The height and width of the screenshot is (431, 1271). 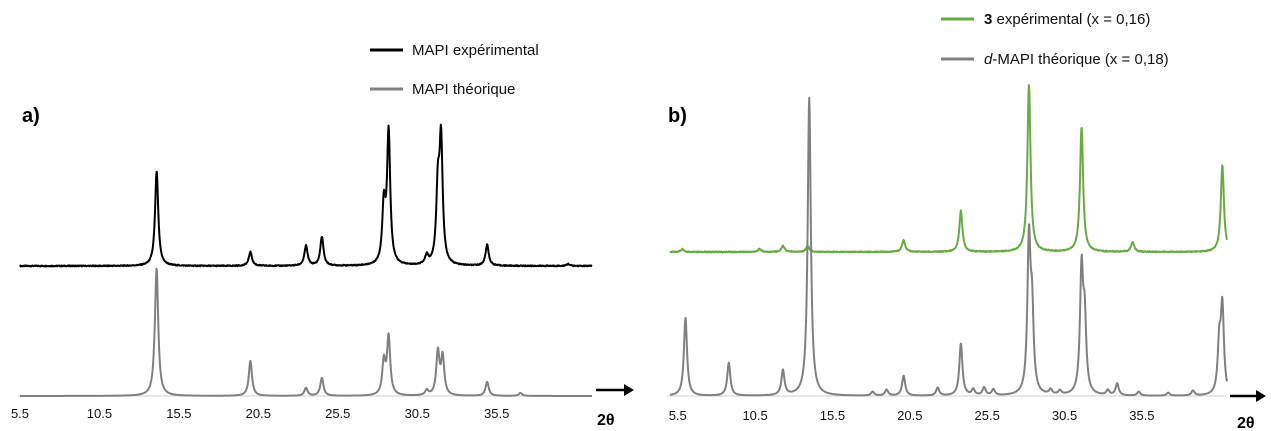 I want to click on arrow-head-b, so click(x=1261, y=396).